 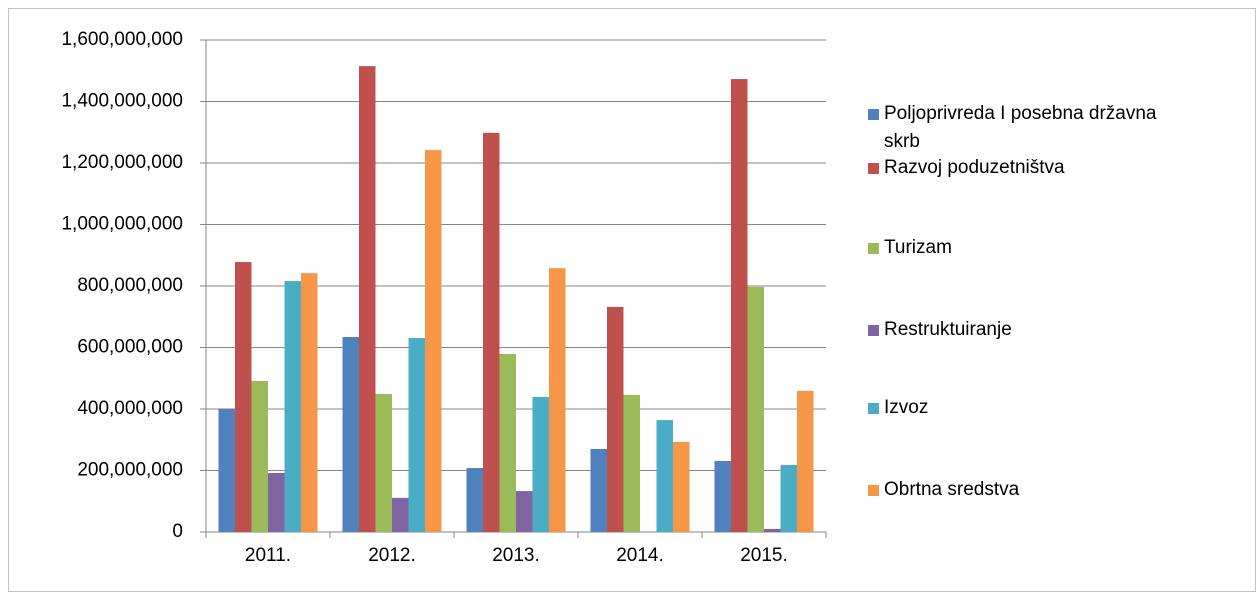 What do you see at coordinates (516, 555) in the screenshot?
I see `x-tick-label: 2013.` at bounding box center [516, 555].